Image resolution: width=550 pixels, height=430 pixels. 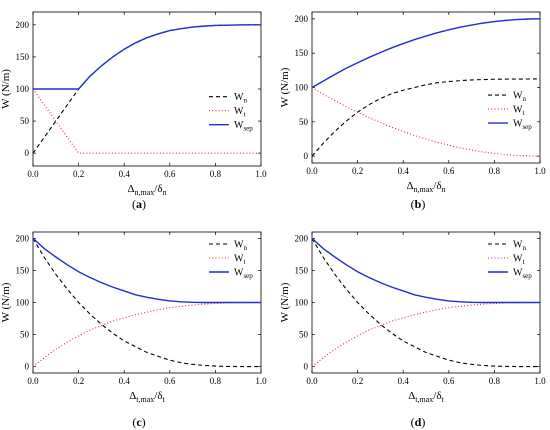 What do you see at coordinates (418, 422) in the screenshot?
I see `panel-label: (d)` at bounding box center [418, 422].